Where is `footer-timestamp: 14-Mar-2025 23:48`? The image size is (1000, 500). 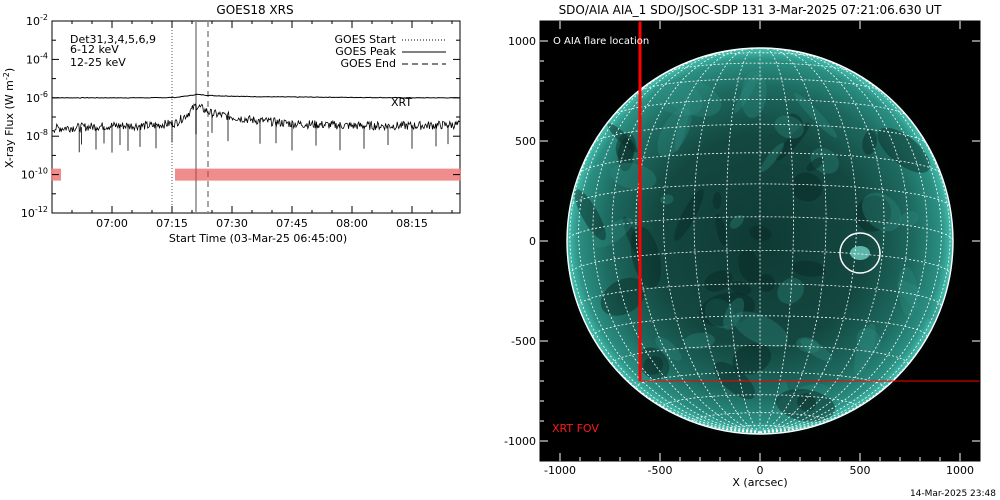 footer-timestamp: 14-Mar-2025 23:48 is located at coordinates (953, 494).